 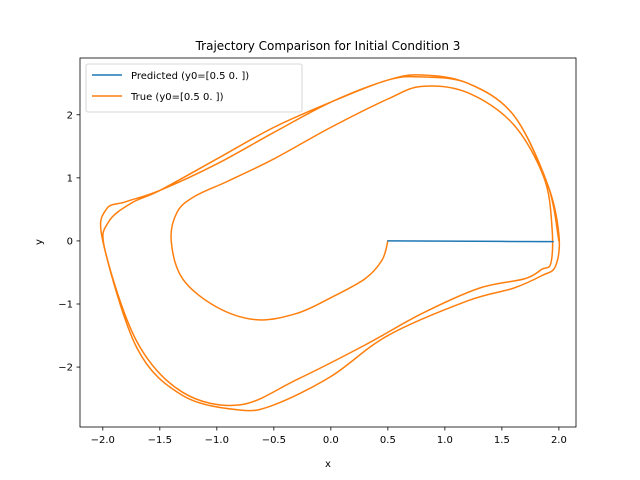 What do you see at coordinates (103, 440) in the screenshot?
I see `x-tick-label: −2.0` at bounding box center [103, 440].